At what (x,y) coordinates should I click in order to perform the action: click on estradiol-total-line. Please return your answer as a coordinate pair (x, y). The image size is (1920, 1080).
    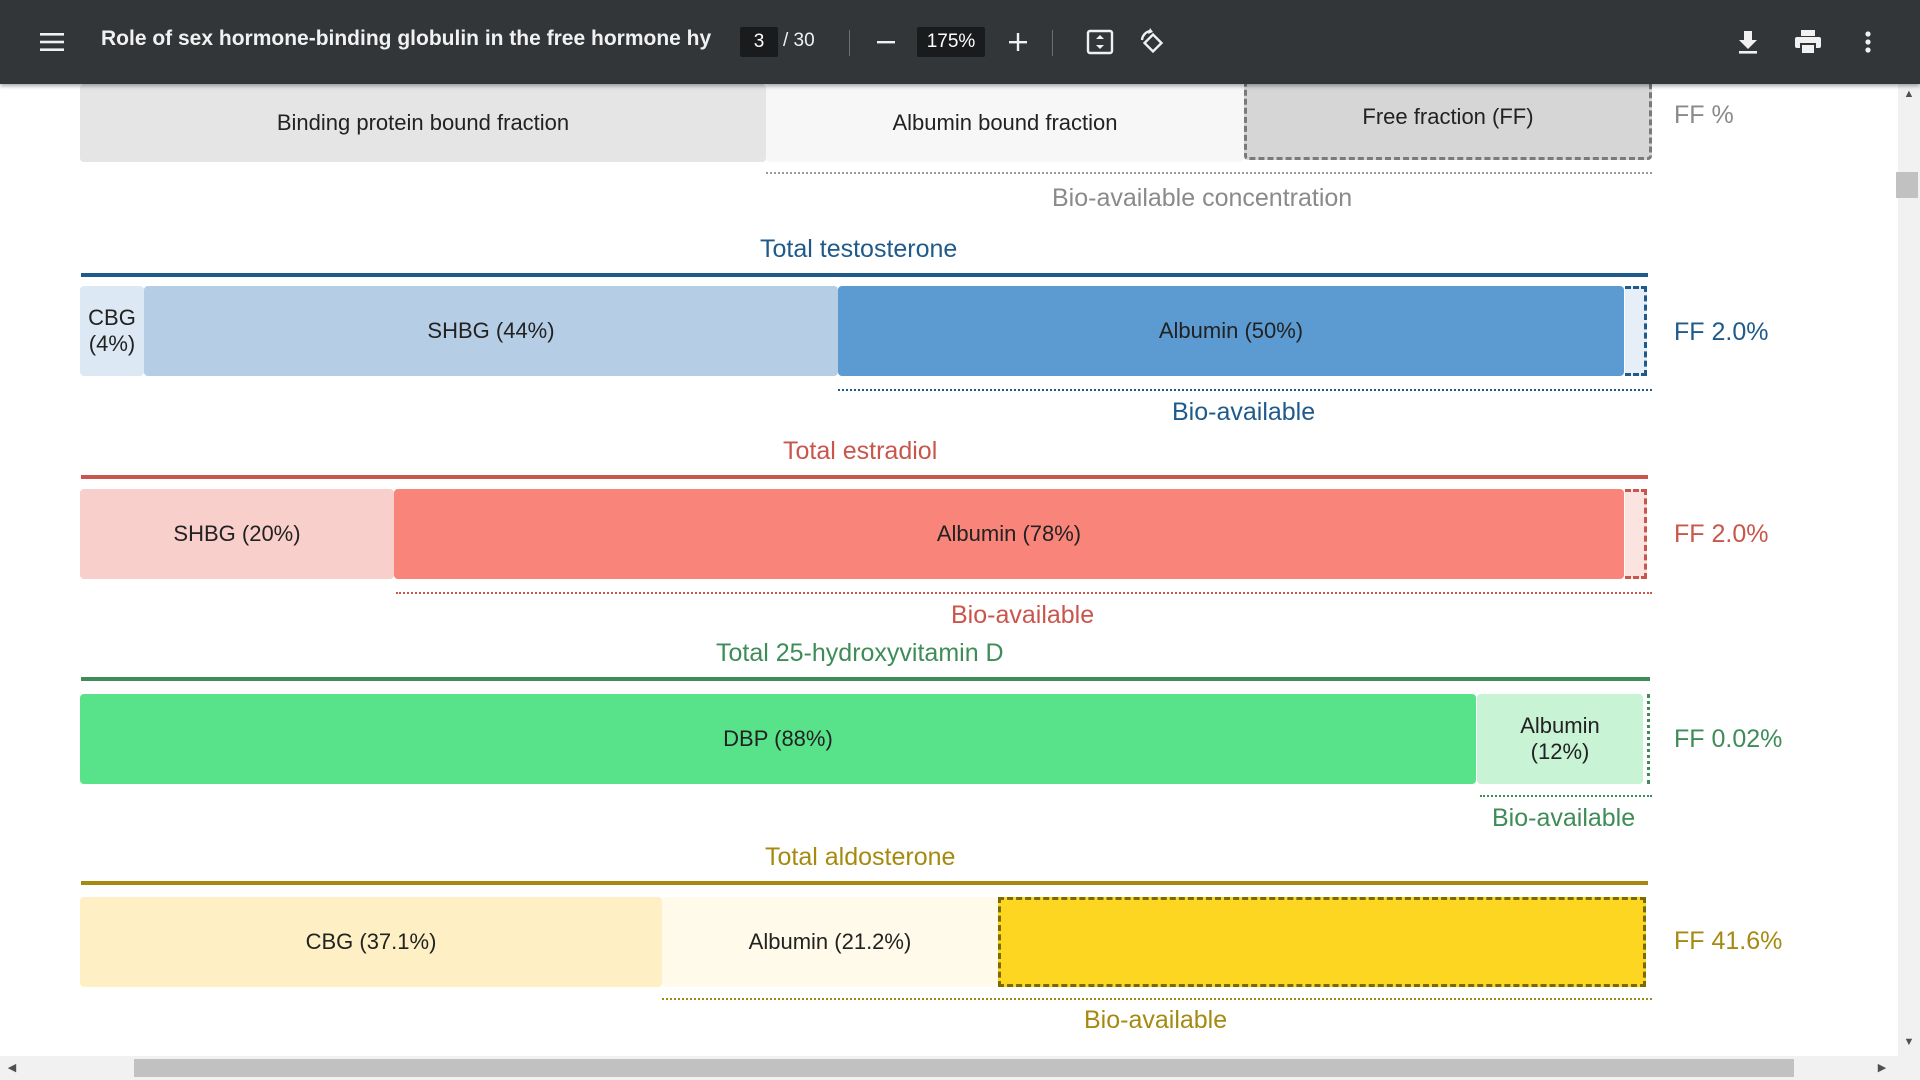
    Looking at the image, I should click on (864, 477).